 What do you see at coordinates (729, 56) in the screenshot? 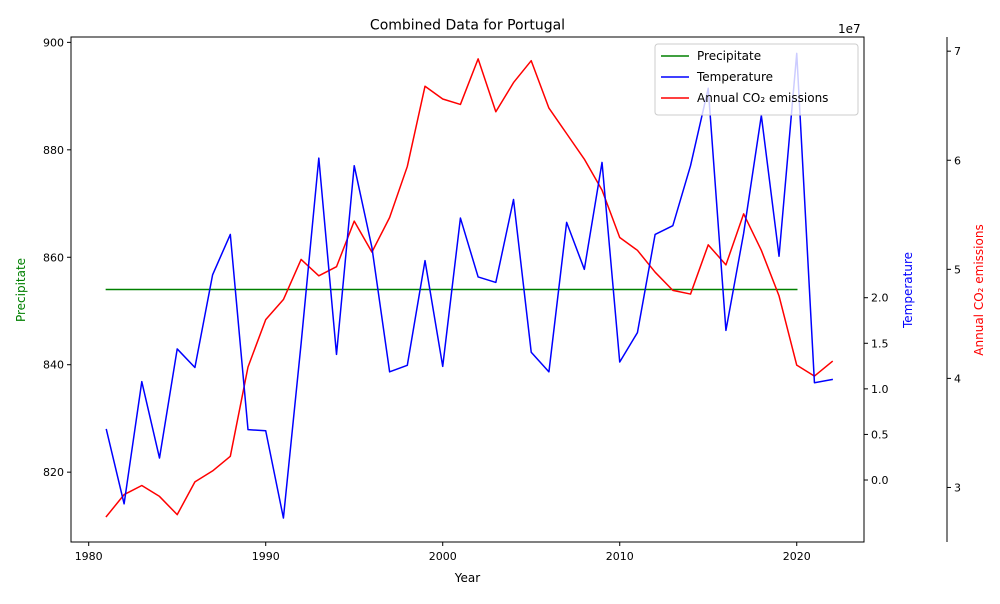
I see `legend-label: Precipitate` at bounding box center [729, 56].